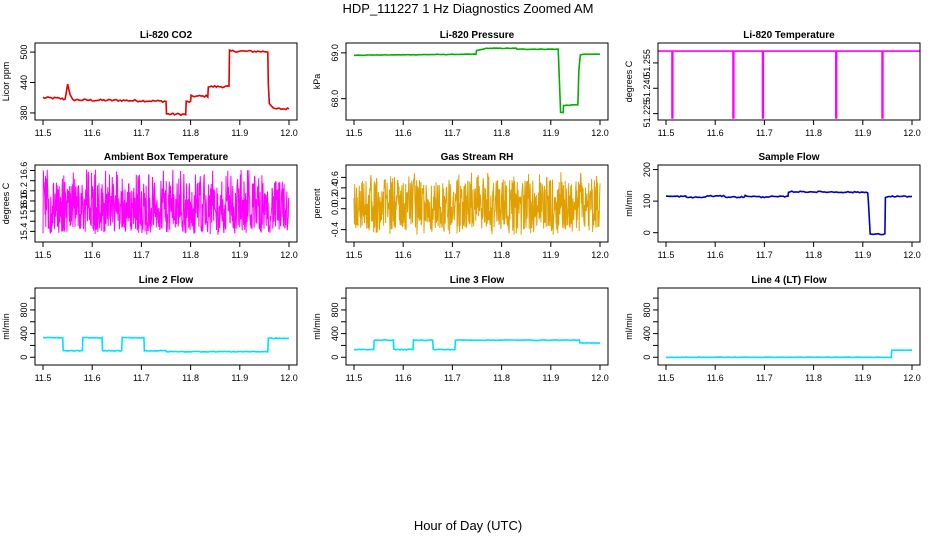  What do you see at coordinates (317, 82) in the screenshot?
I see `y-axis-label: kPa` at bounding box center [317, 82].